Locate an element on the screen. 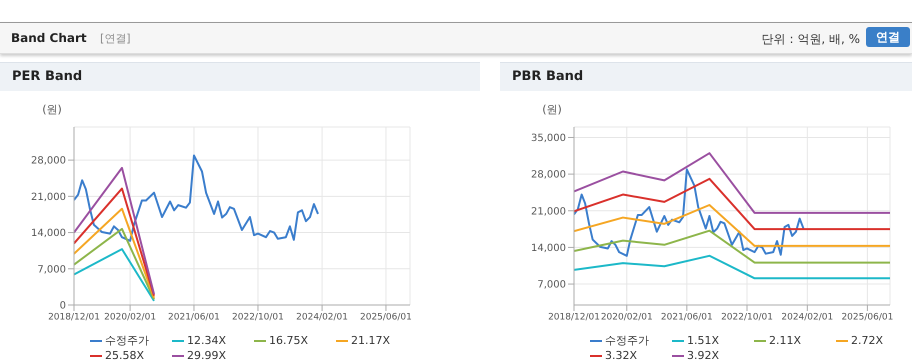 This screenshot has height=364, width=912. y-tick-label: 35,000 is located at coordinates (548, 138).